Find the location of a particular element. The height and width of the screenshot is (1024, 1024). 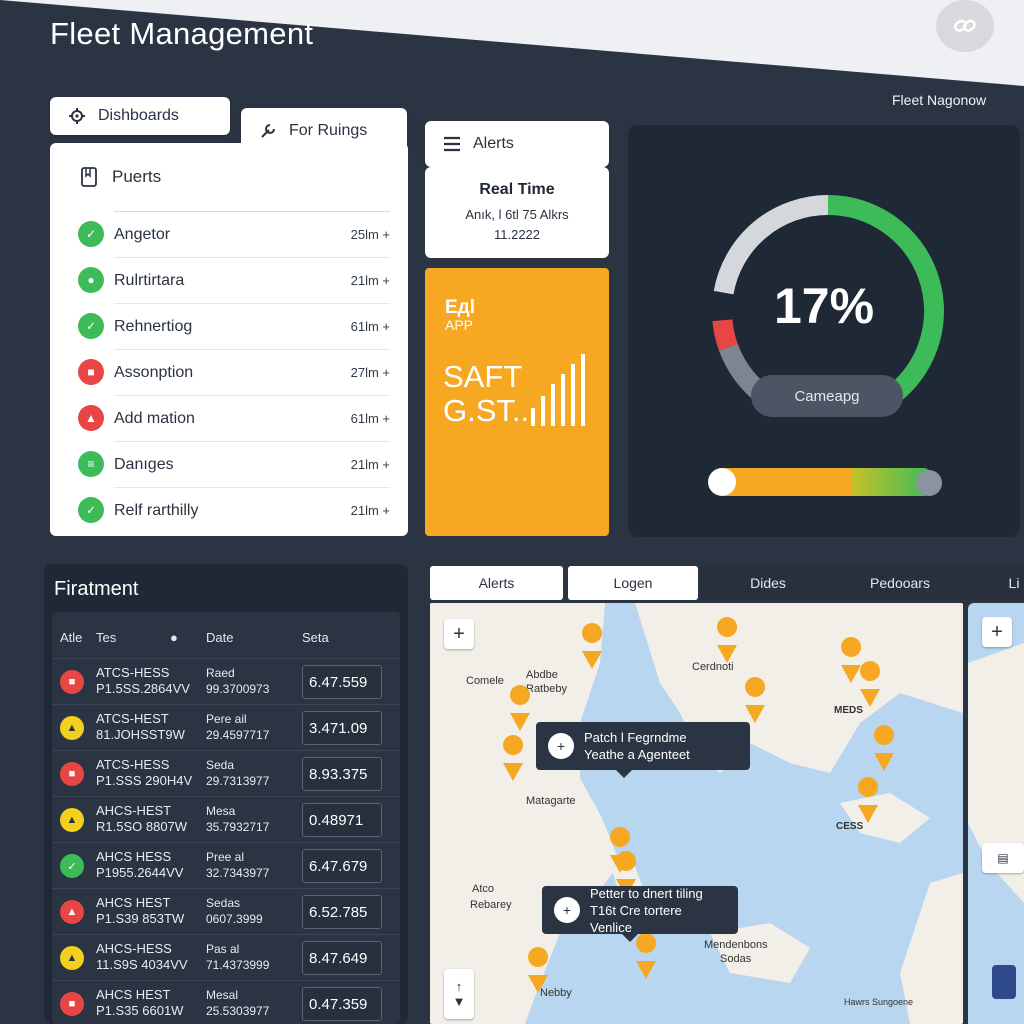

column-header: Seta is located at coordinates (315, 637).